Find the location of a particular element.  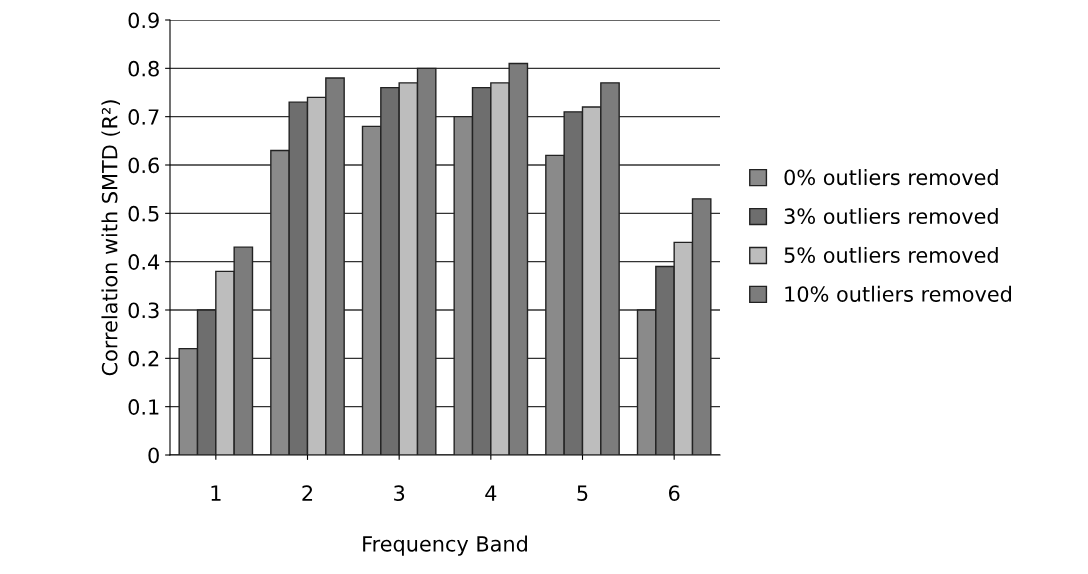

y-tick-label: 0.3 is located at coordinates (143, 310).